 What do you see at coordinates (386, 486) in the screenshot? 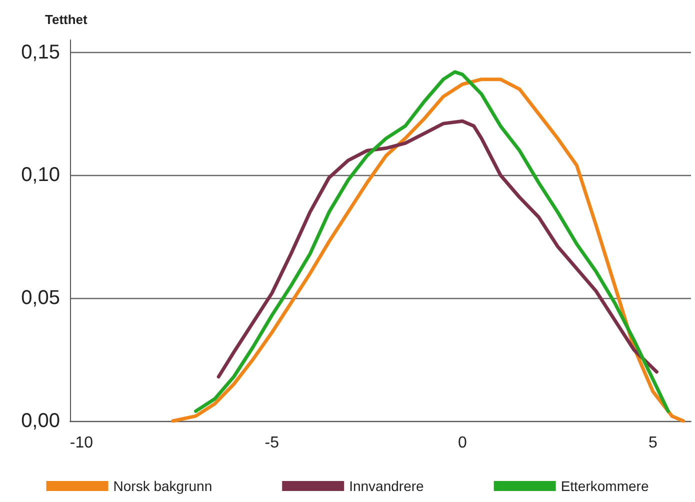
I see `legend-label: Innvandrere` at bounding box center [386, 486].